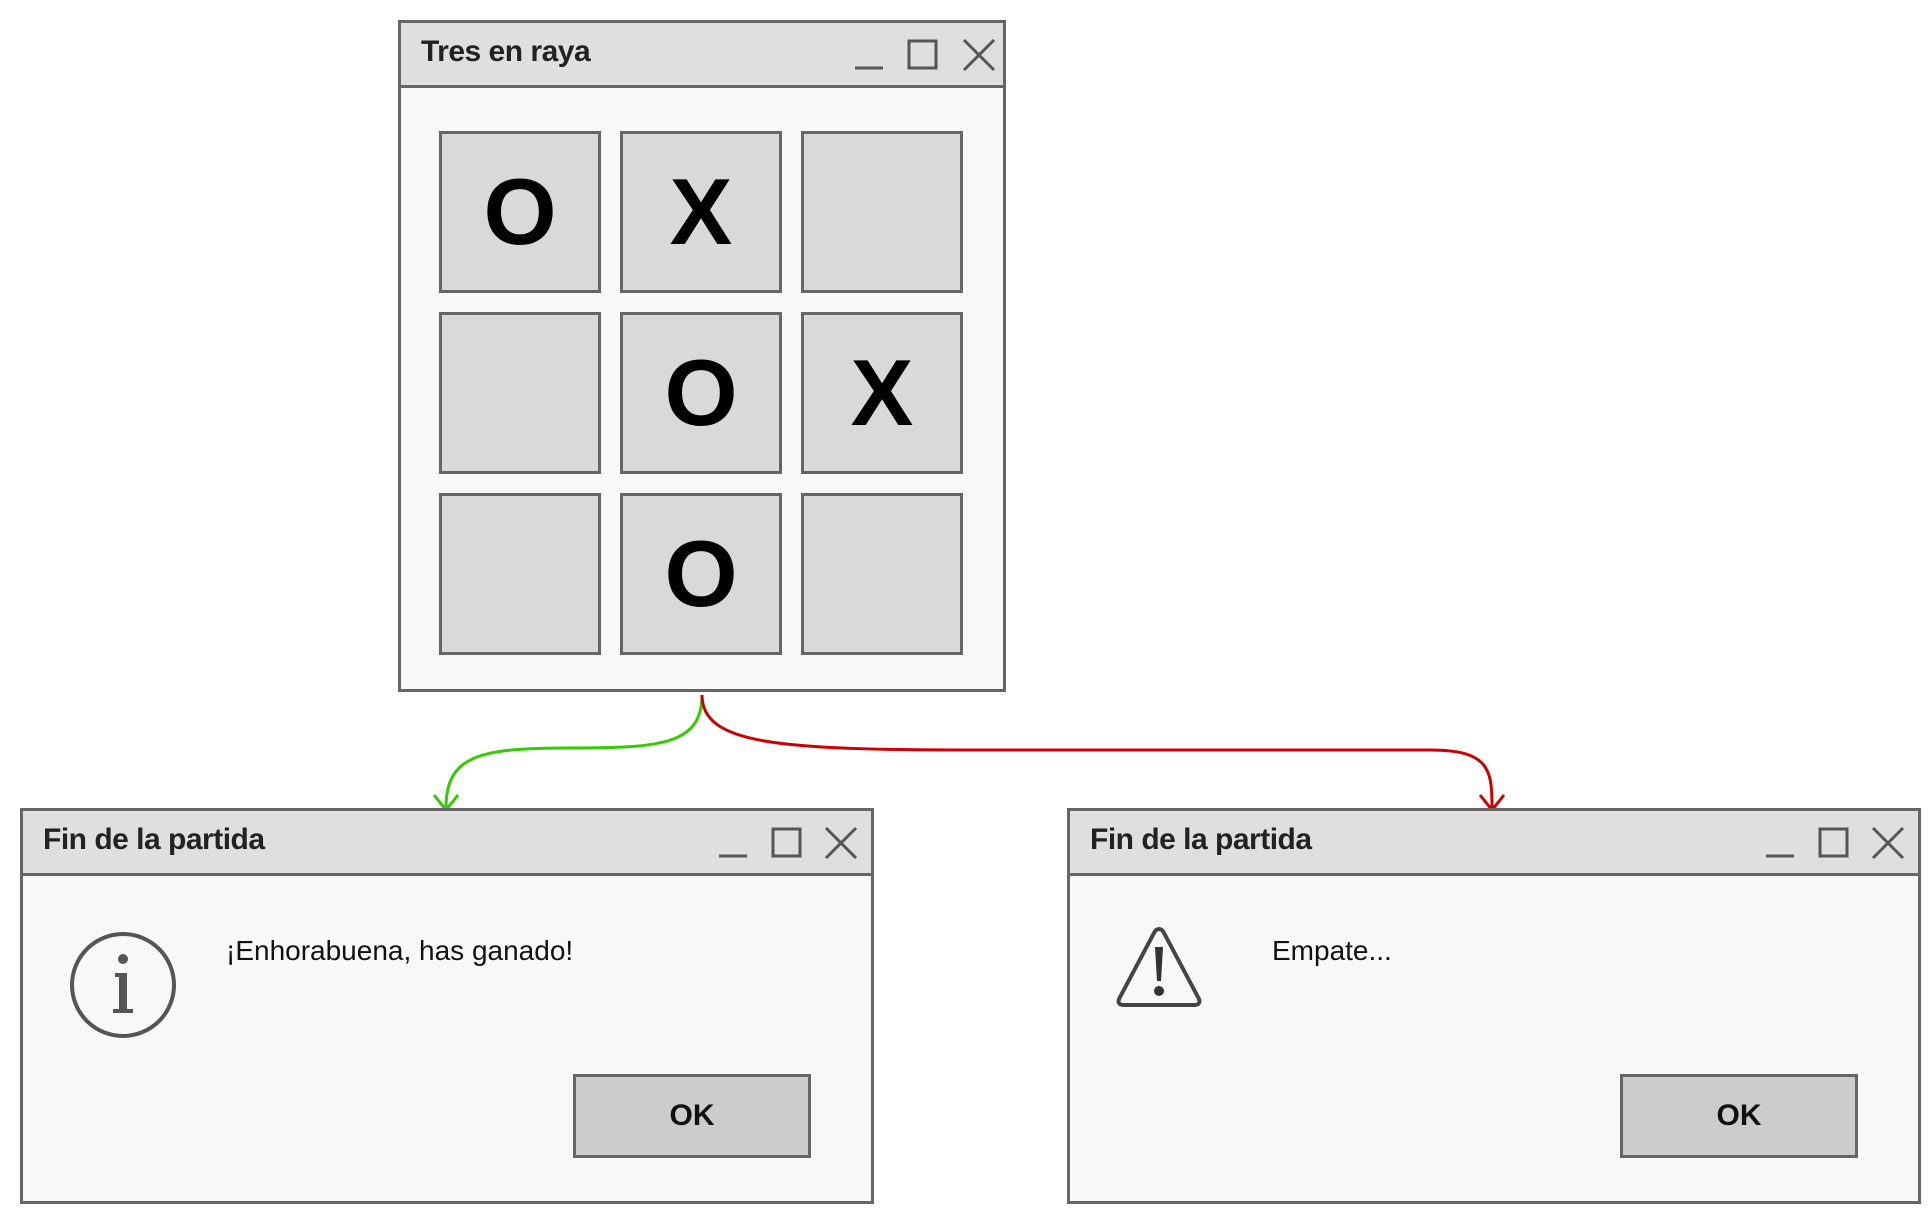 This screenshot has width=1932, height=1220. Describe the element at coordinates (520, 212) in the screenshot. I see `board-cell-1: O` at that location.